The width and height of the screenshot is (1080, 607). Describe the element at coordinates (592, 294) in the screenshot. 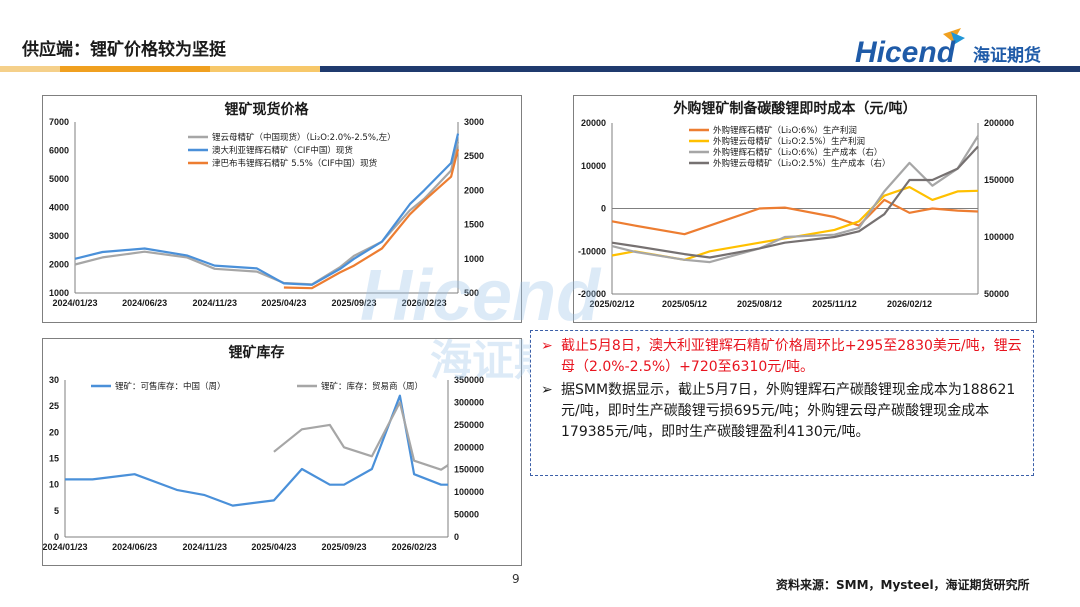

I see `y-left-tick-label: -20000` at that location.